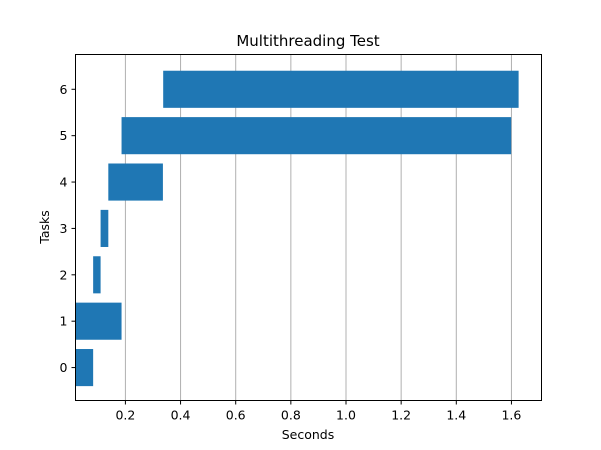 This screenshot has width=601, height=450. Describe the element at coordinates (456, 415) in the screenshot. I see `x-tick-label: 1.4` at that location.